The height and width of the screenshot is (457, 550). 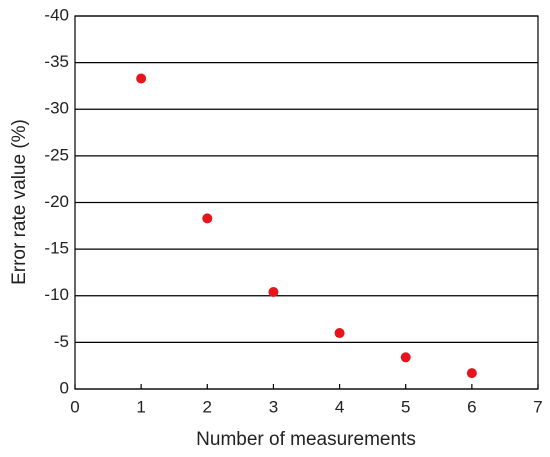 What do you see at coordinates (56, 108) in the screenshot?
I see `y-tick-label: -30` at bounding box center [56, 108].